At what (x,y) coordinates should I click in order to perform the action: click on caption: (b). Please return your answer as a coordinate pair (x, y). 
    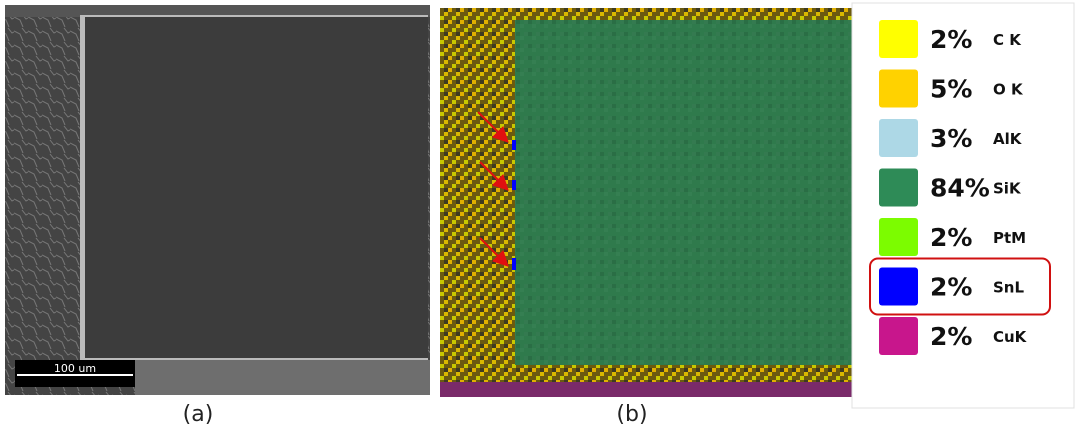
    Looking at the image, I should click on (631, 414).